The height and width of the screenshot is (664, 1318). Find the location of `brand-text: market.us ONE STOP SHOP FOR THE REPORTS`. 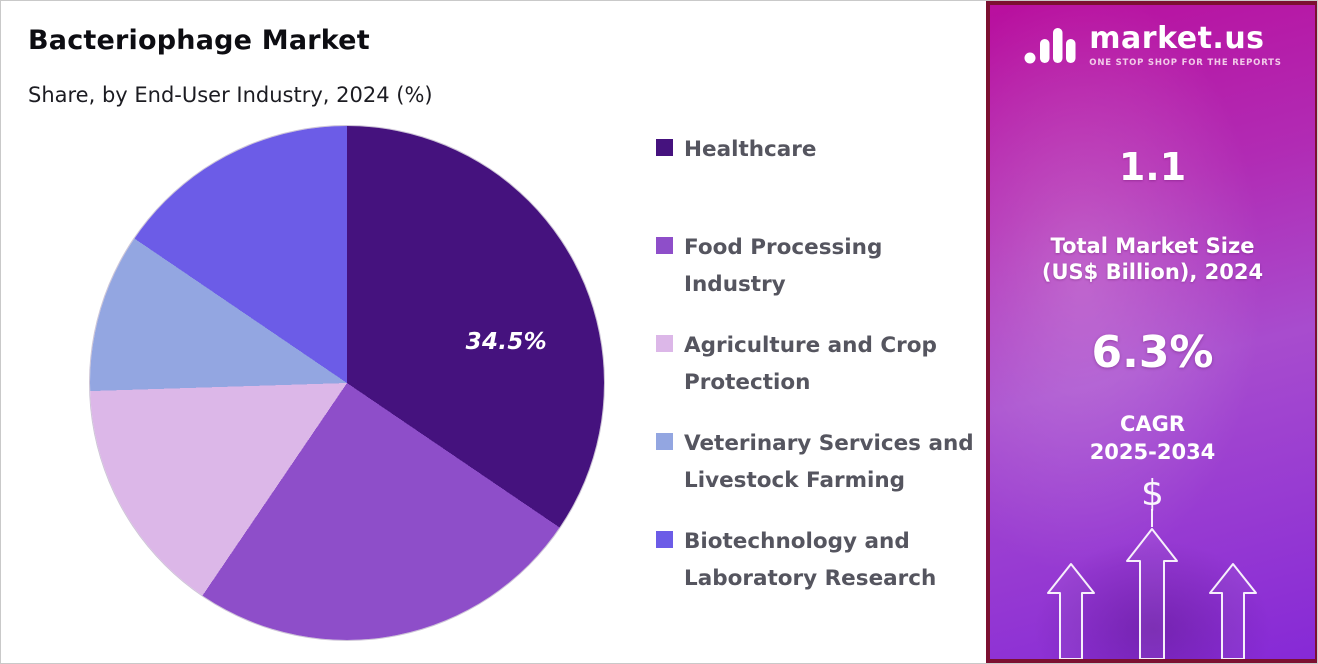

brand-text: market.us ONE STOP SHOP FOR THE REPORTS is located at coordinates (1185, 45).